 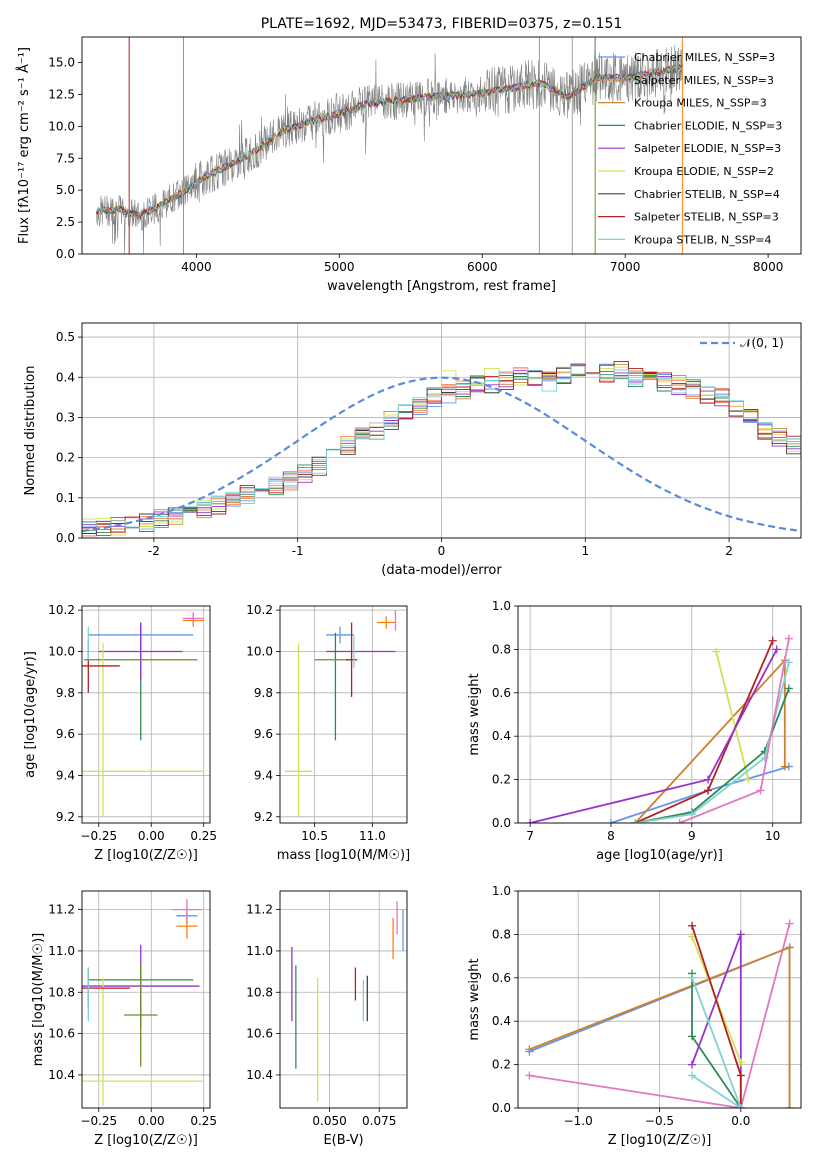 What do you see at coordinates (343, 1140) in the screenshot?
I see `x-axis-label: E(B-V)` at bounding box center [343, 1140].